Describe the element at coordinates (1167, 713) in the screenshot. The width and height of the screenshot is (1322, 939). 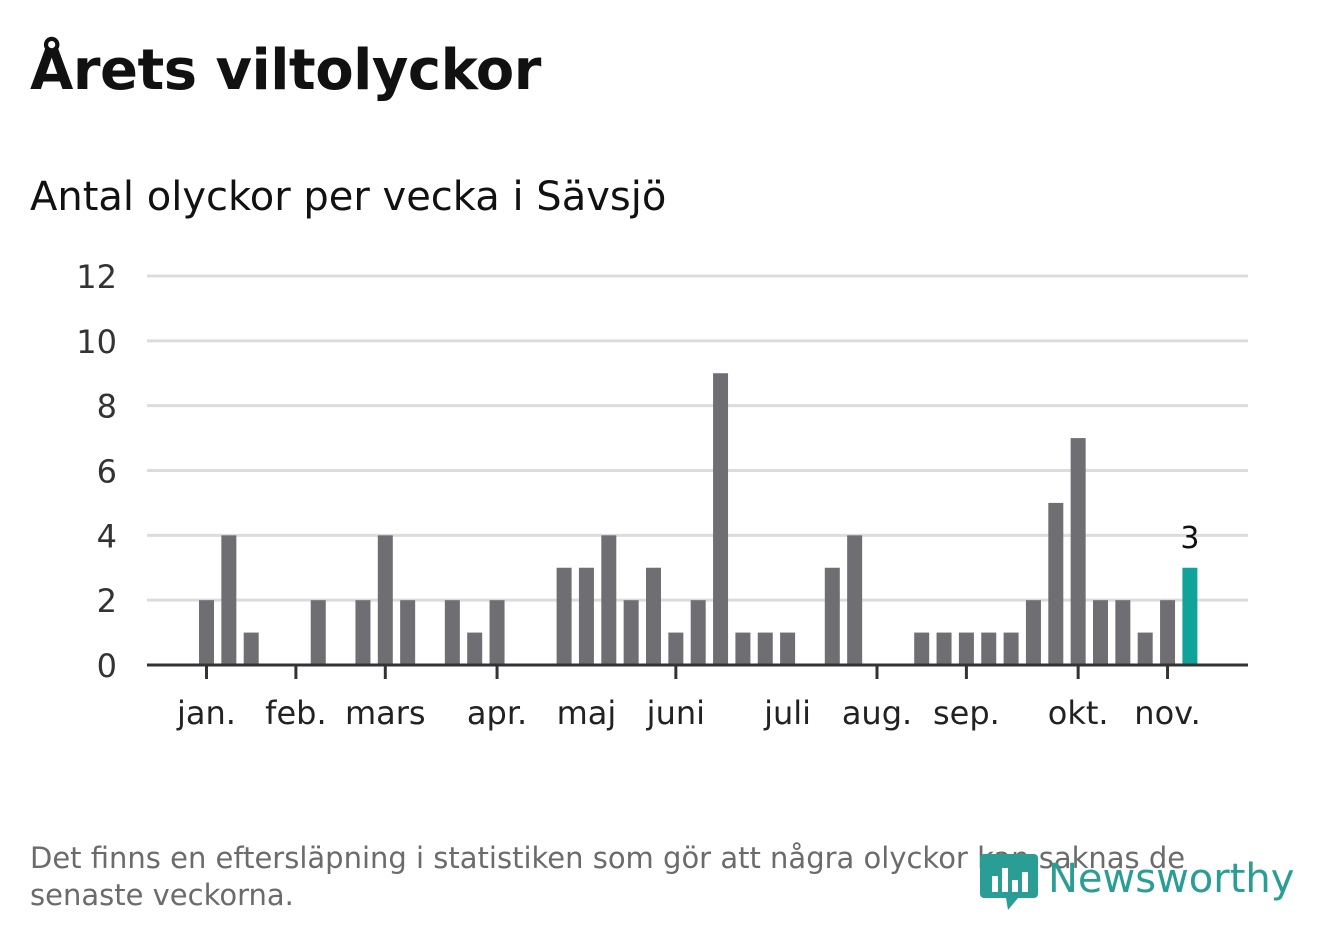
I see `x-tick-label: nov.` at that location.